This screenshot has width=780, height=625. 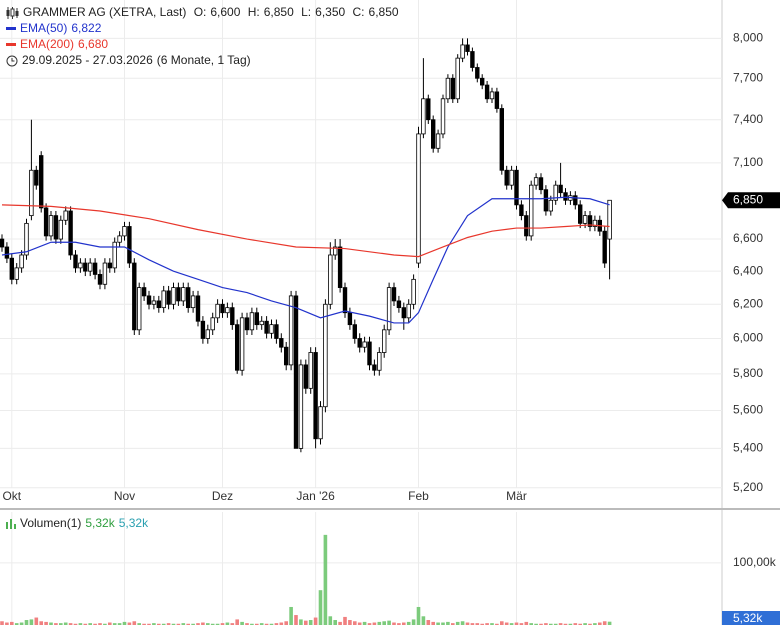 I want to click on x-tick-label: Dez, so click(x=222, y=496).